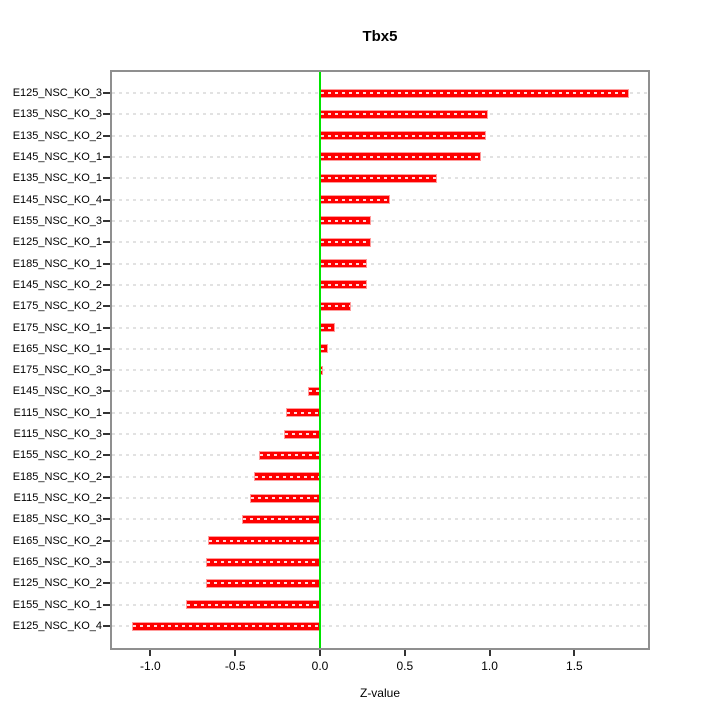 Image resolution: width=720 pixels, height=720 pixels. I want to click on x-axis-tick-label: 1.0, so click(489, 666).